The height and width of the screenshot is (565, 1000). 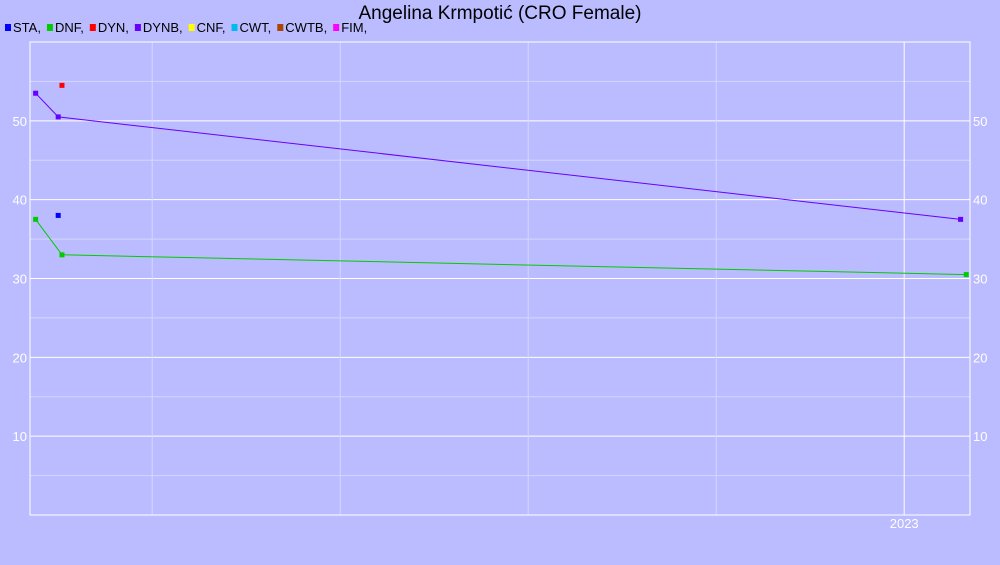 What do you see at coordinates (20, 436) in the screenshot?
I see `y-tick-label-left: 10` at bounding box center [20, 436].